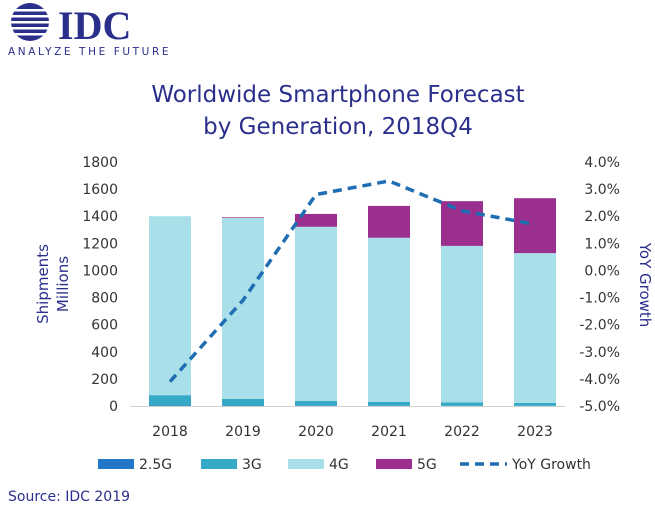 The height and width of the screenshot is (514, 655). What do you see at coordinates (170, 400) in the screenshot?
I see `bar-segment-3g-2018` at bounding box center [170, 400].